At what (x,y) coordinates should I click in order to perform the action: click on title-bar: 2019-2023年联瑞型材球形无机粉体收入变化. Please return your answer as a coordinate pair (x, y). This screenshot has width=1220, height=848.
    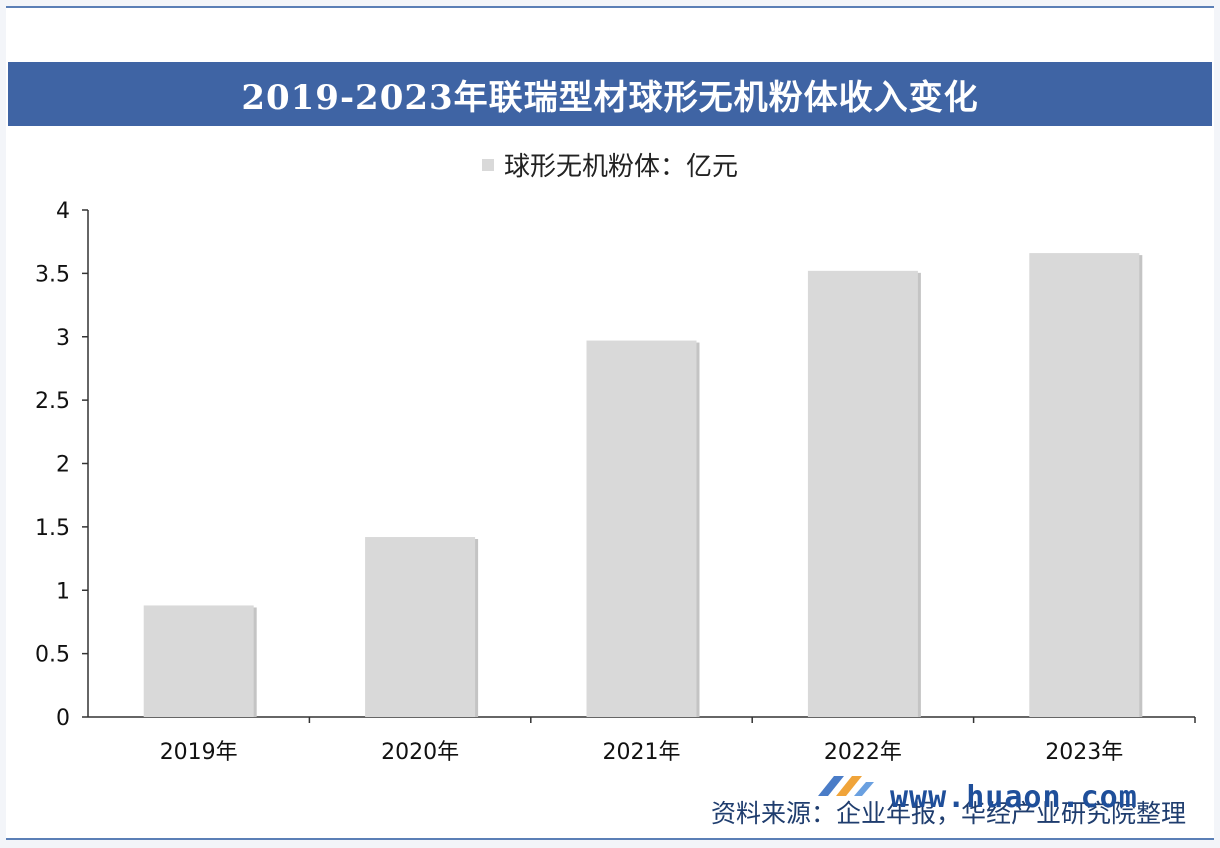
    Looking at the image, I should click on (610, 94).